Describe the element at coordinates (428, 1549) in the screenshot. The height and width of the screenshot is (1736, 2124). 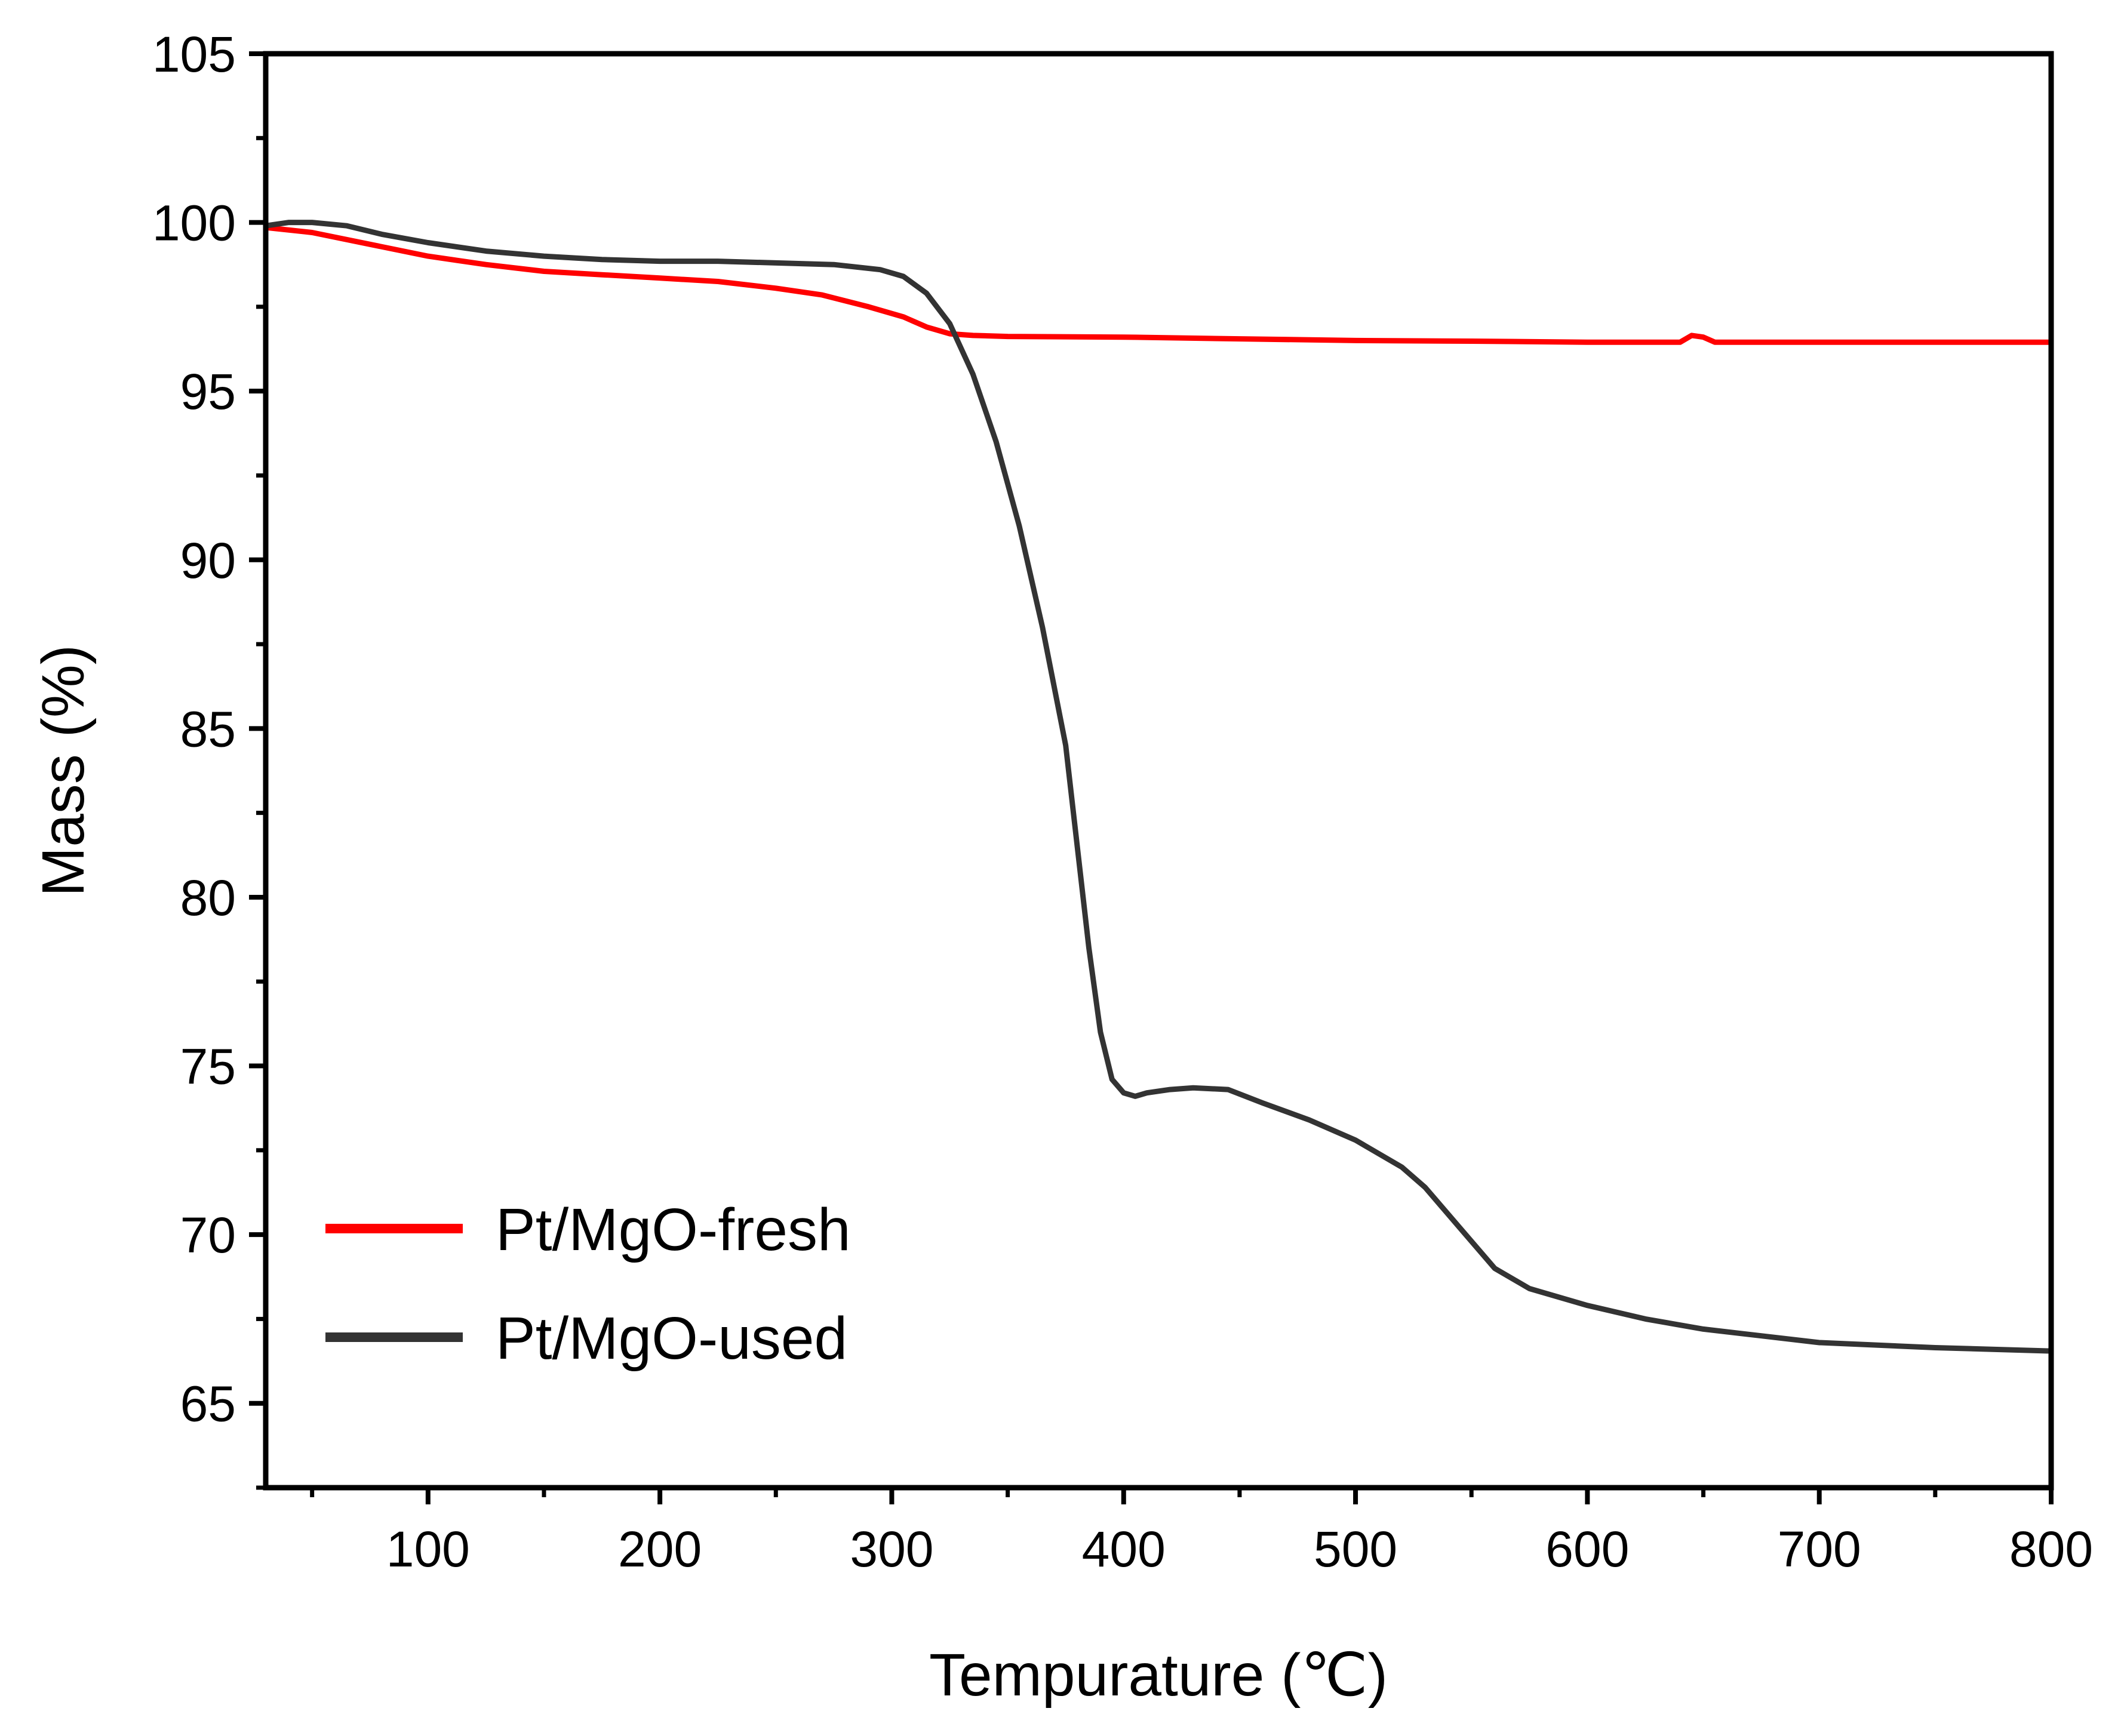
I see `x-tick-label: 100` at that location.